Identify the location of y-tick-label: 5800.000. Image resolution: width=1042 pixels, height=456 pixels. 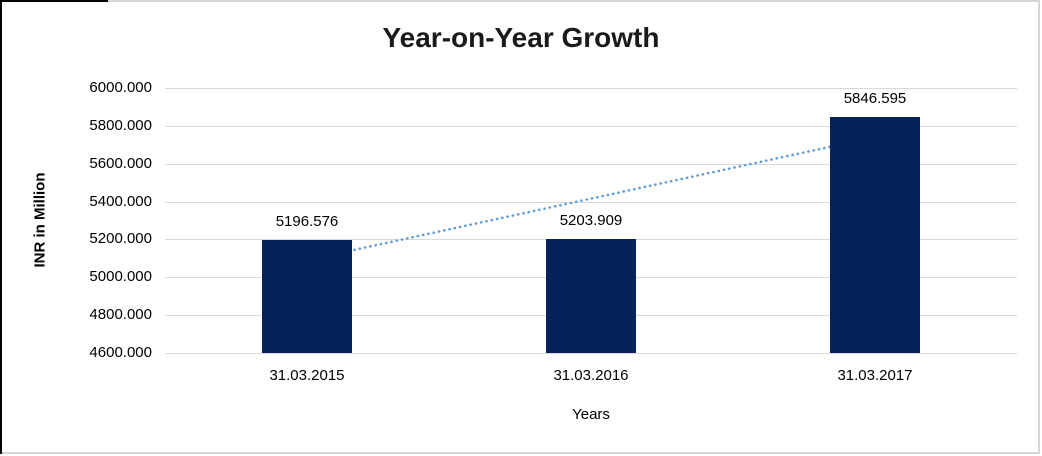
(120, 125).